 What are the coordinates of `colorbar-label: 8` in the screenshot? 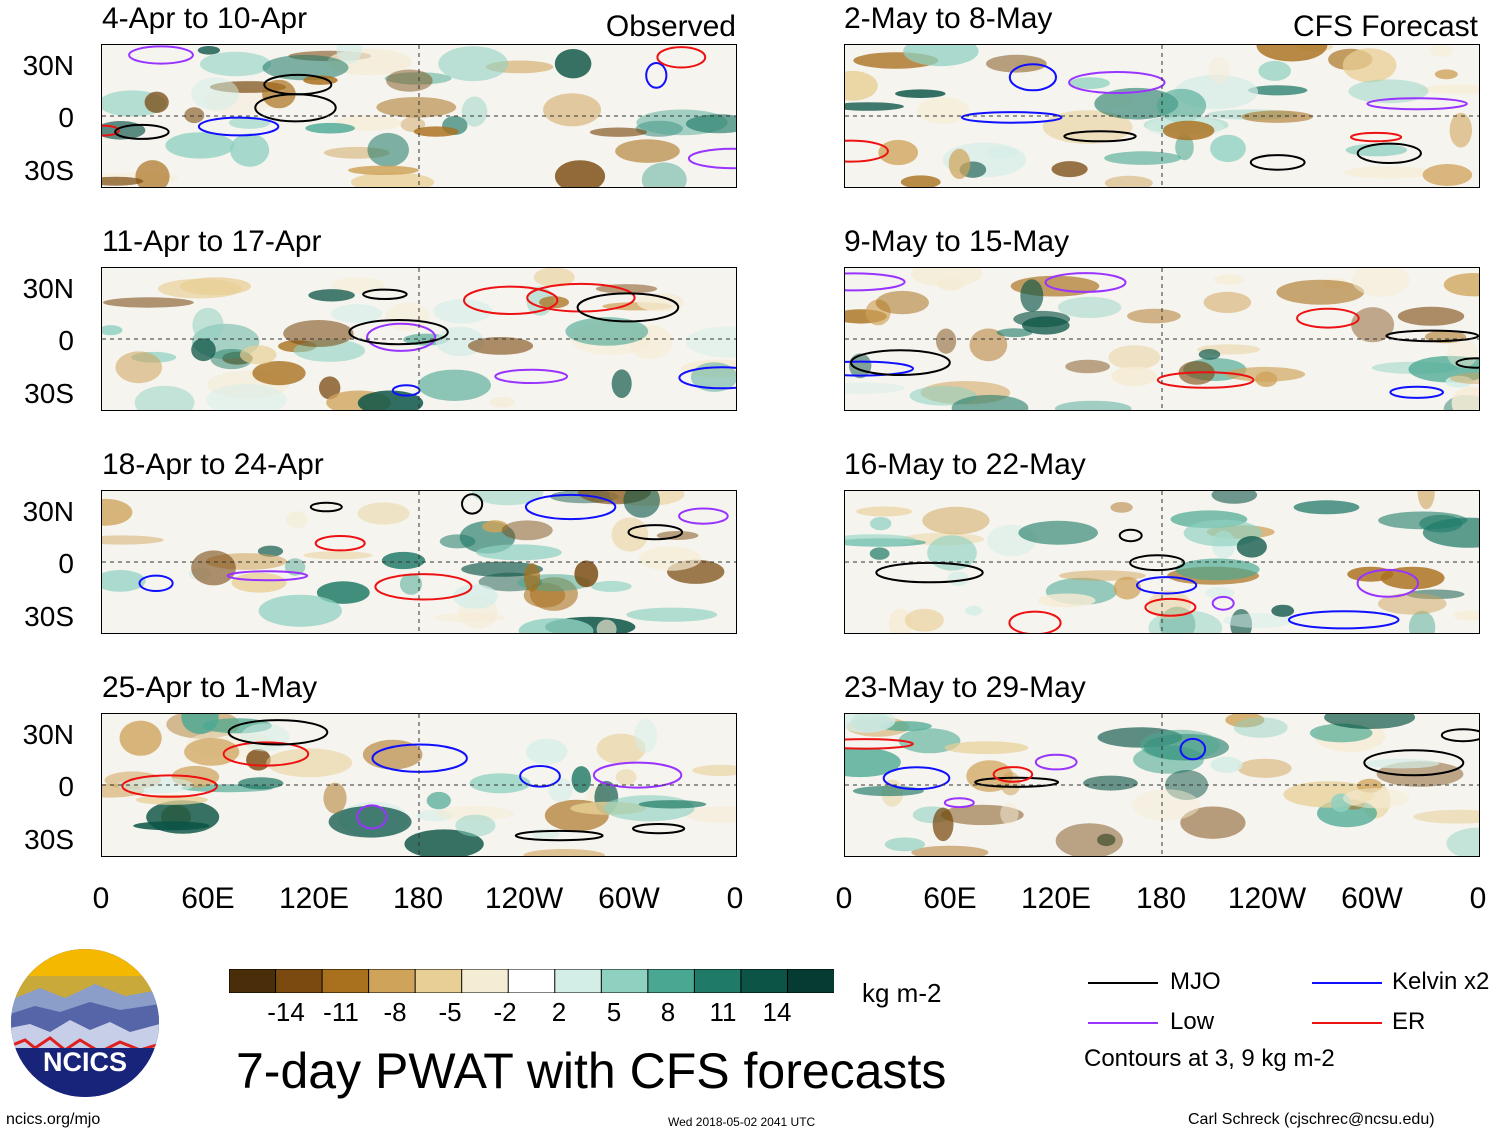 It's located at (668, 1012).